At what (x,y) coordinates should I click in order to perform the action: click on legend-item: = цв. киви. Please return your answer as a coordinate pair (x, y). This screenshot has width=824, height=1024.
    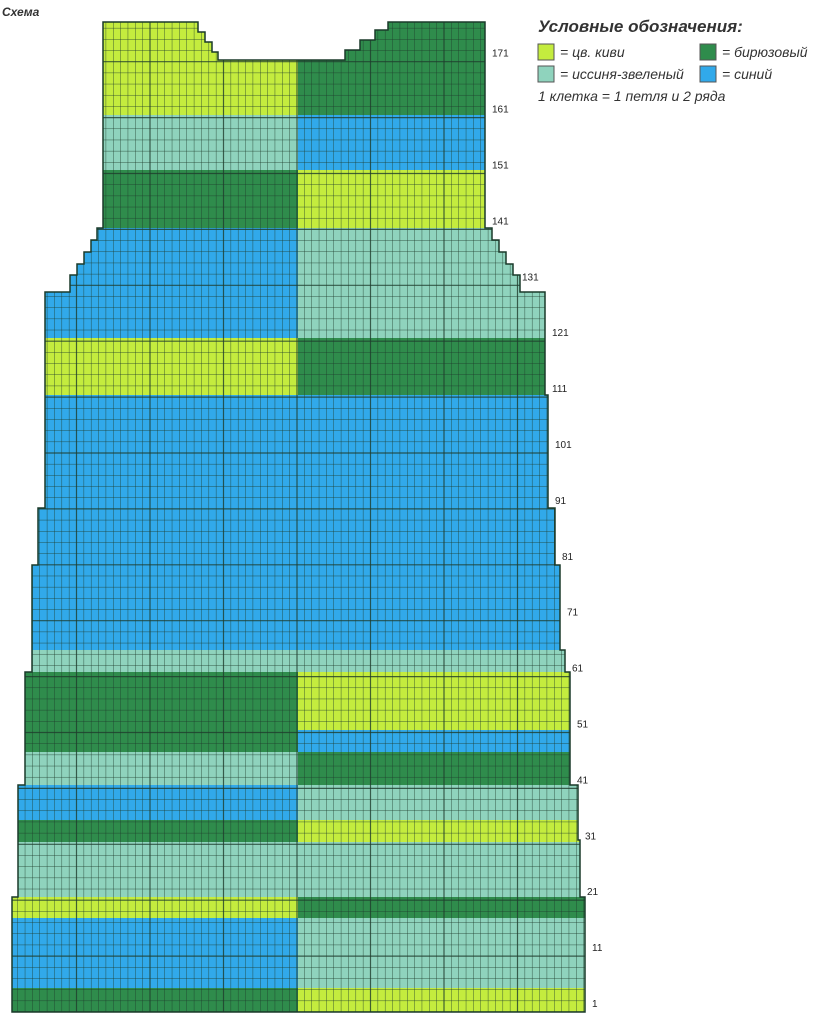
    Looking at the image, I should click on (592, 52).